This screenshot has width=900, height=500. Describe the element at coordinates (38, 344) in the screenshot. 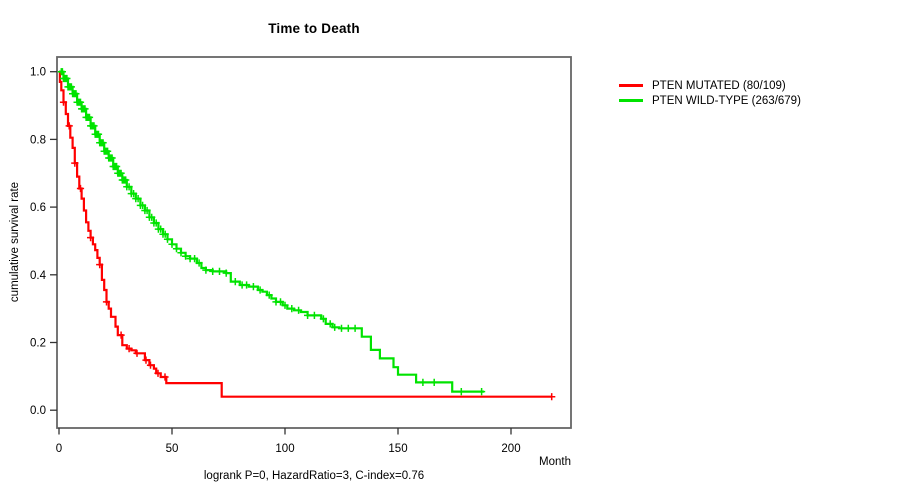

I see `y-tick-label: 0.2` at that location.